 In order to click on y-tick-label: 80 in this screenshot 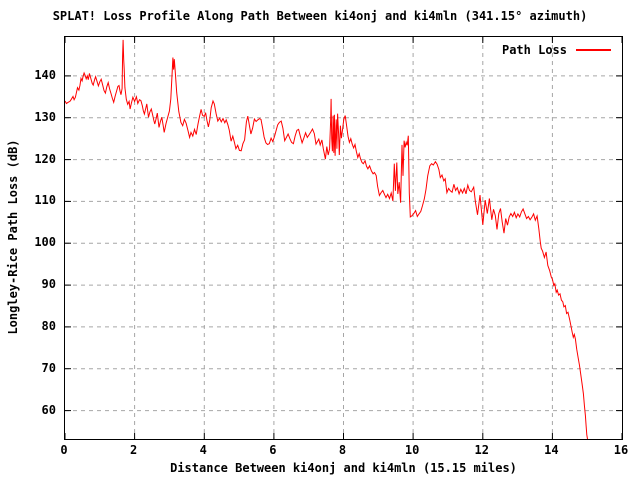, I will do `click(48, 325)`.